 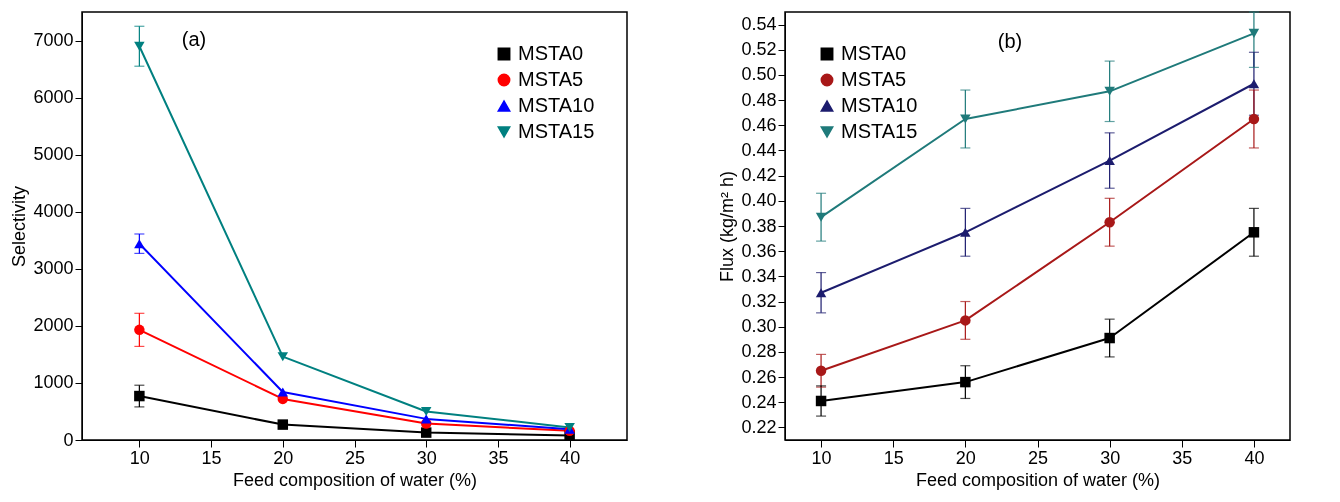 What do you see at coordinates (759, 175) in the screenshot?
I see `y-tick-label: 0.42` at bounding box center [759, 175].